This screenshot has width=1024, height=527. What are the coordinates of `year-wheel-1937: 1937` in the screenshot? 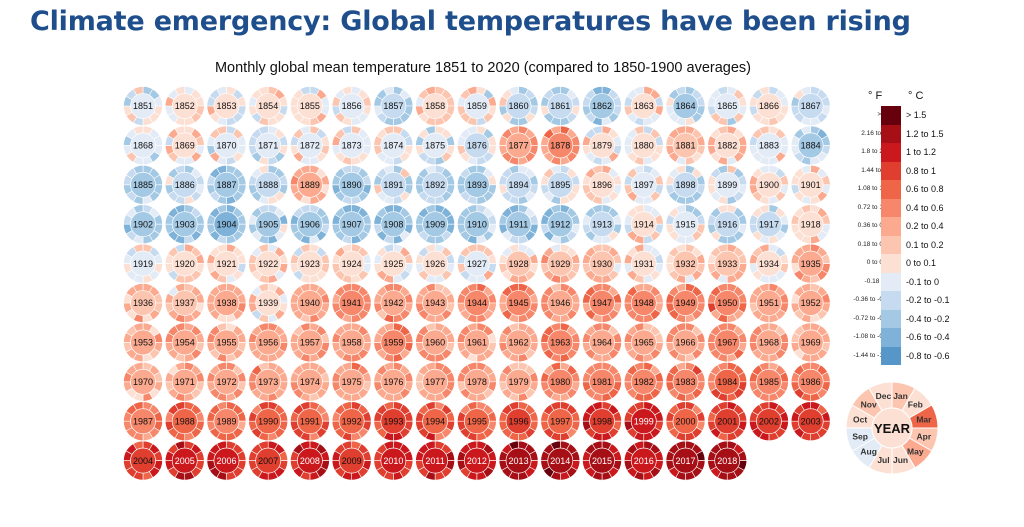 It's located at (184, 303).